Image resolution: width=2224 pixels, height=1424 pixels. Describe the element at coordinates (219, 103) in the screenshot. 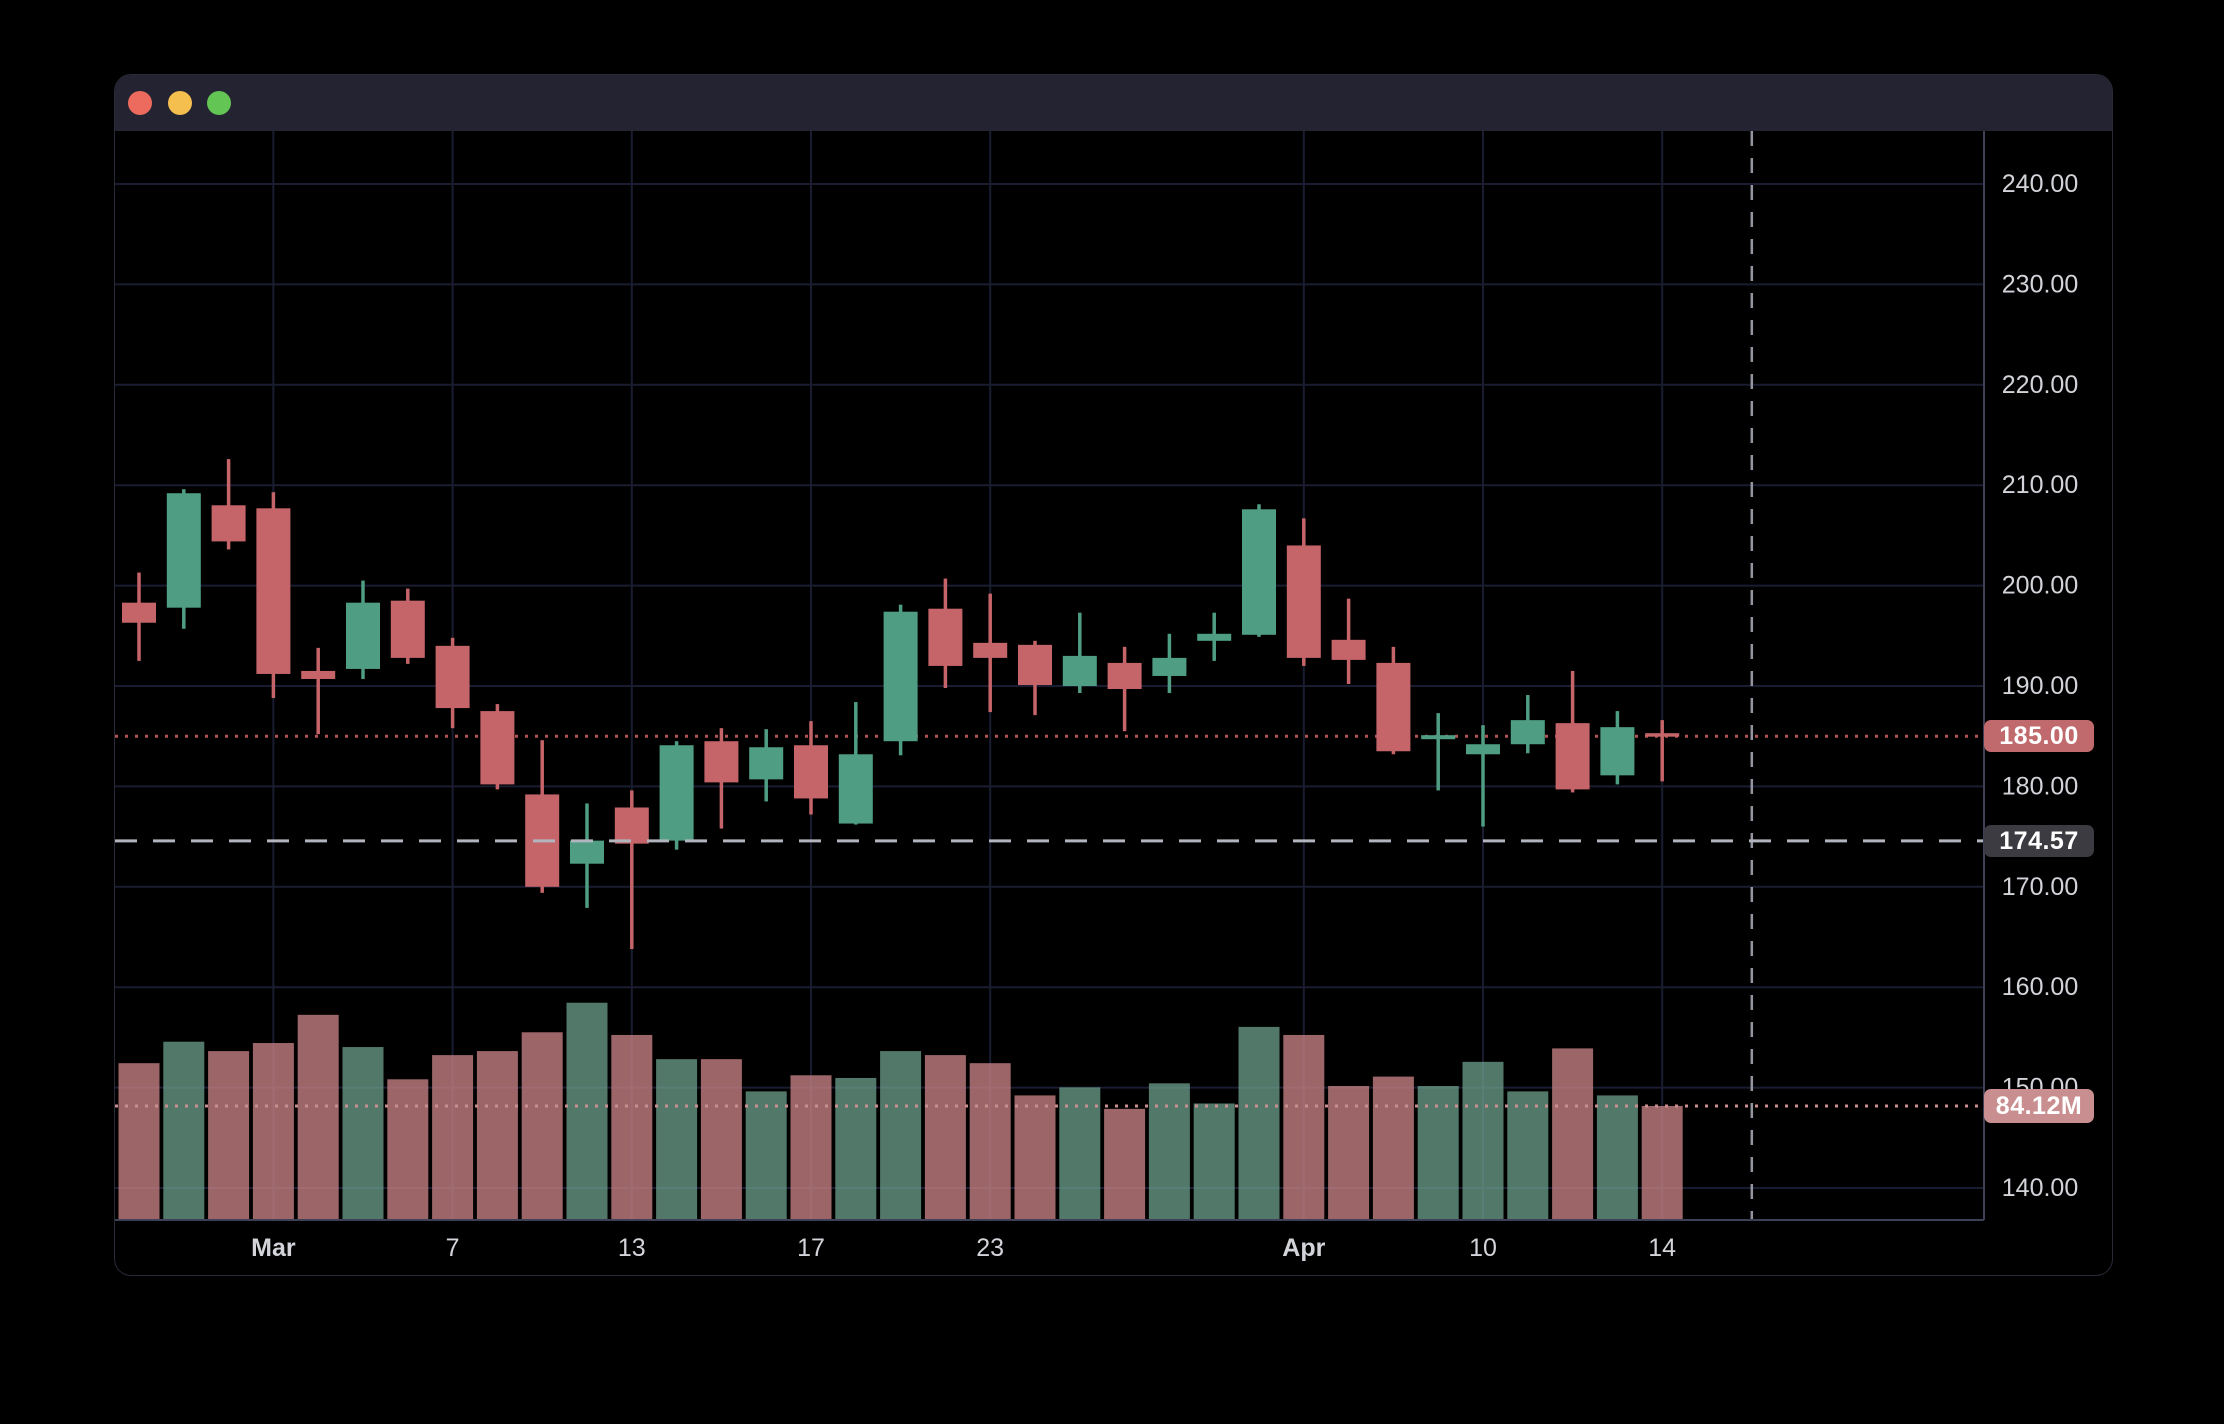

I see `fullscreen-button` at that location.